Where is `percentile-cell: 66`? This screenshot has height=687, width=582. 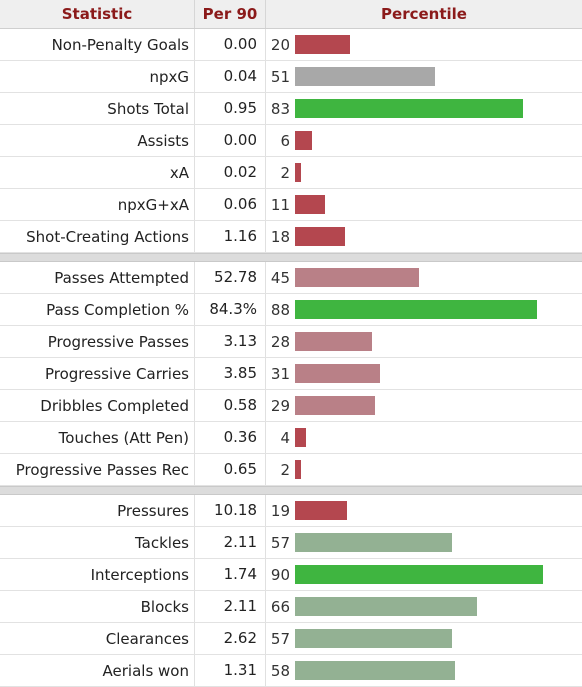 percentile-cell: 66 is located at coordinates (424, 606).